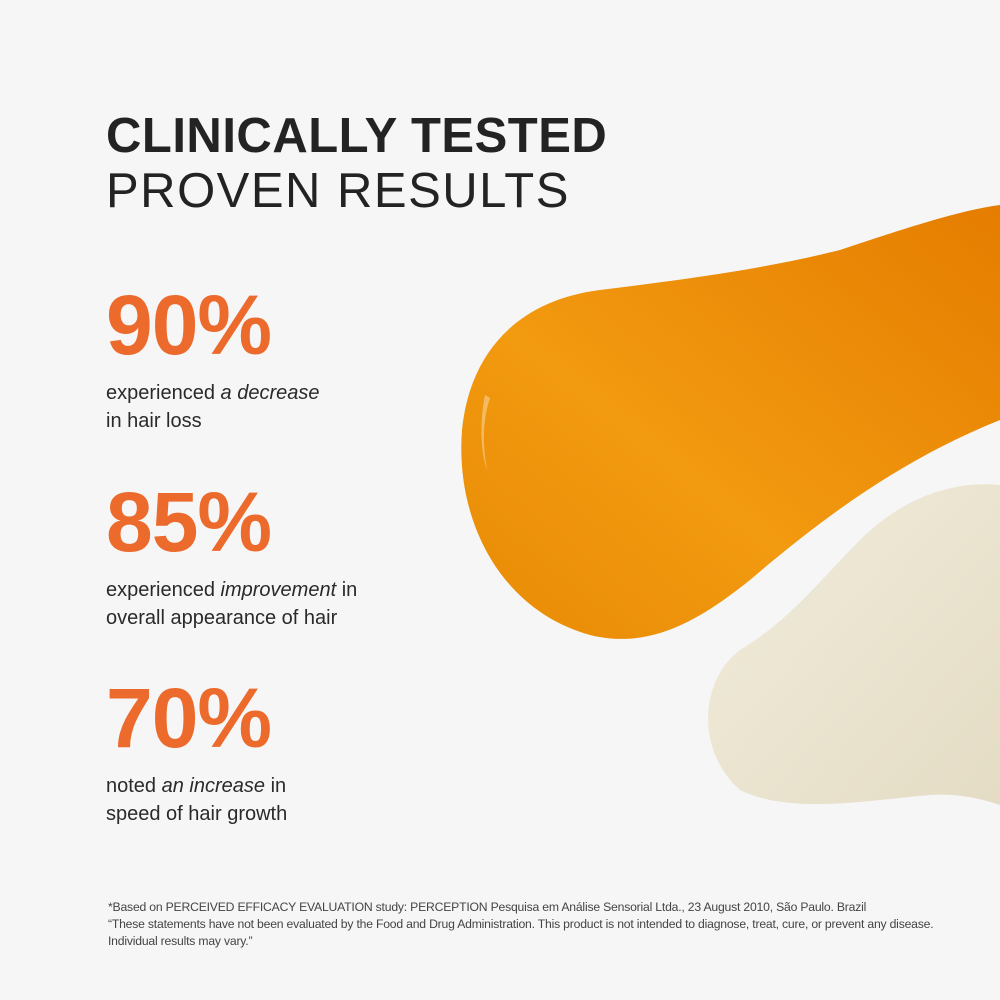  Describe the element at coordinates (154, 421) in the screenshot. I see `desc-text: in hair loss` at that location.